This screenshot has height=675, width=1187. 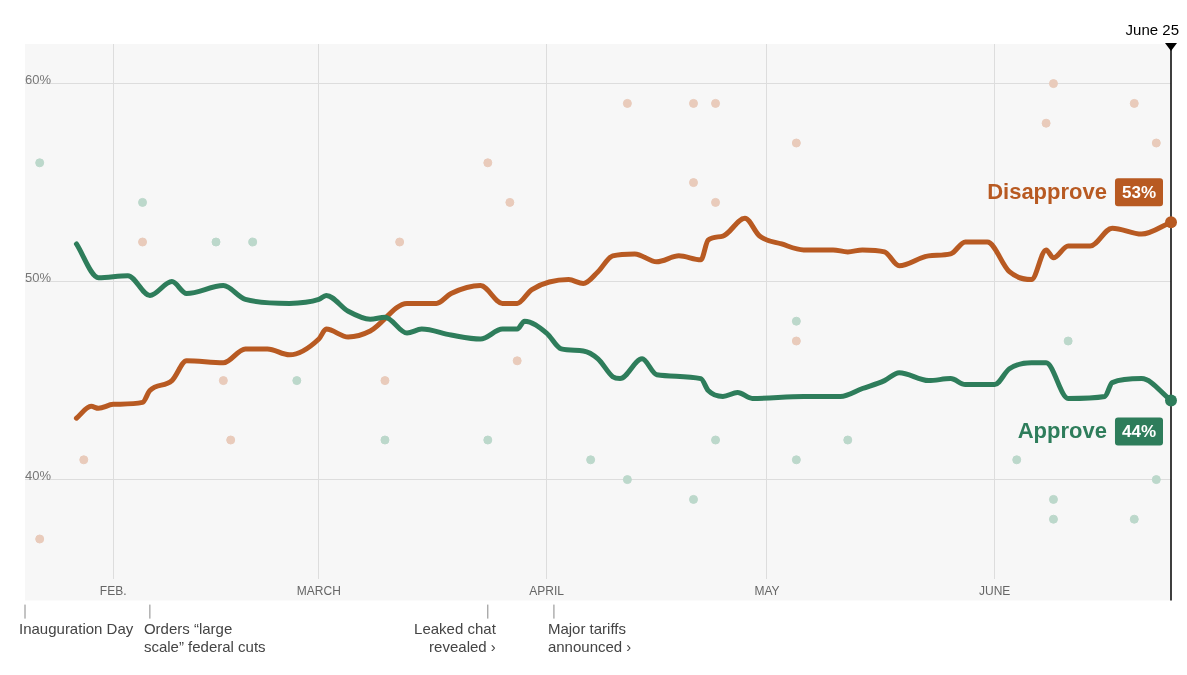 I want to click on x-tick-label: APRIL, so click(x=547, y=591).